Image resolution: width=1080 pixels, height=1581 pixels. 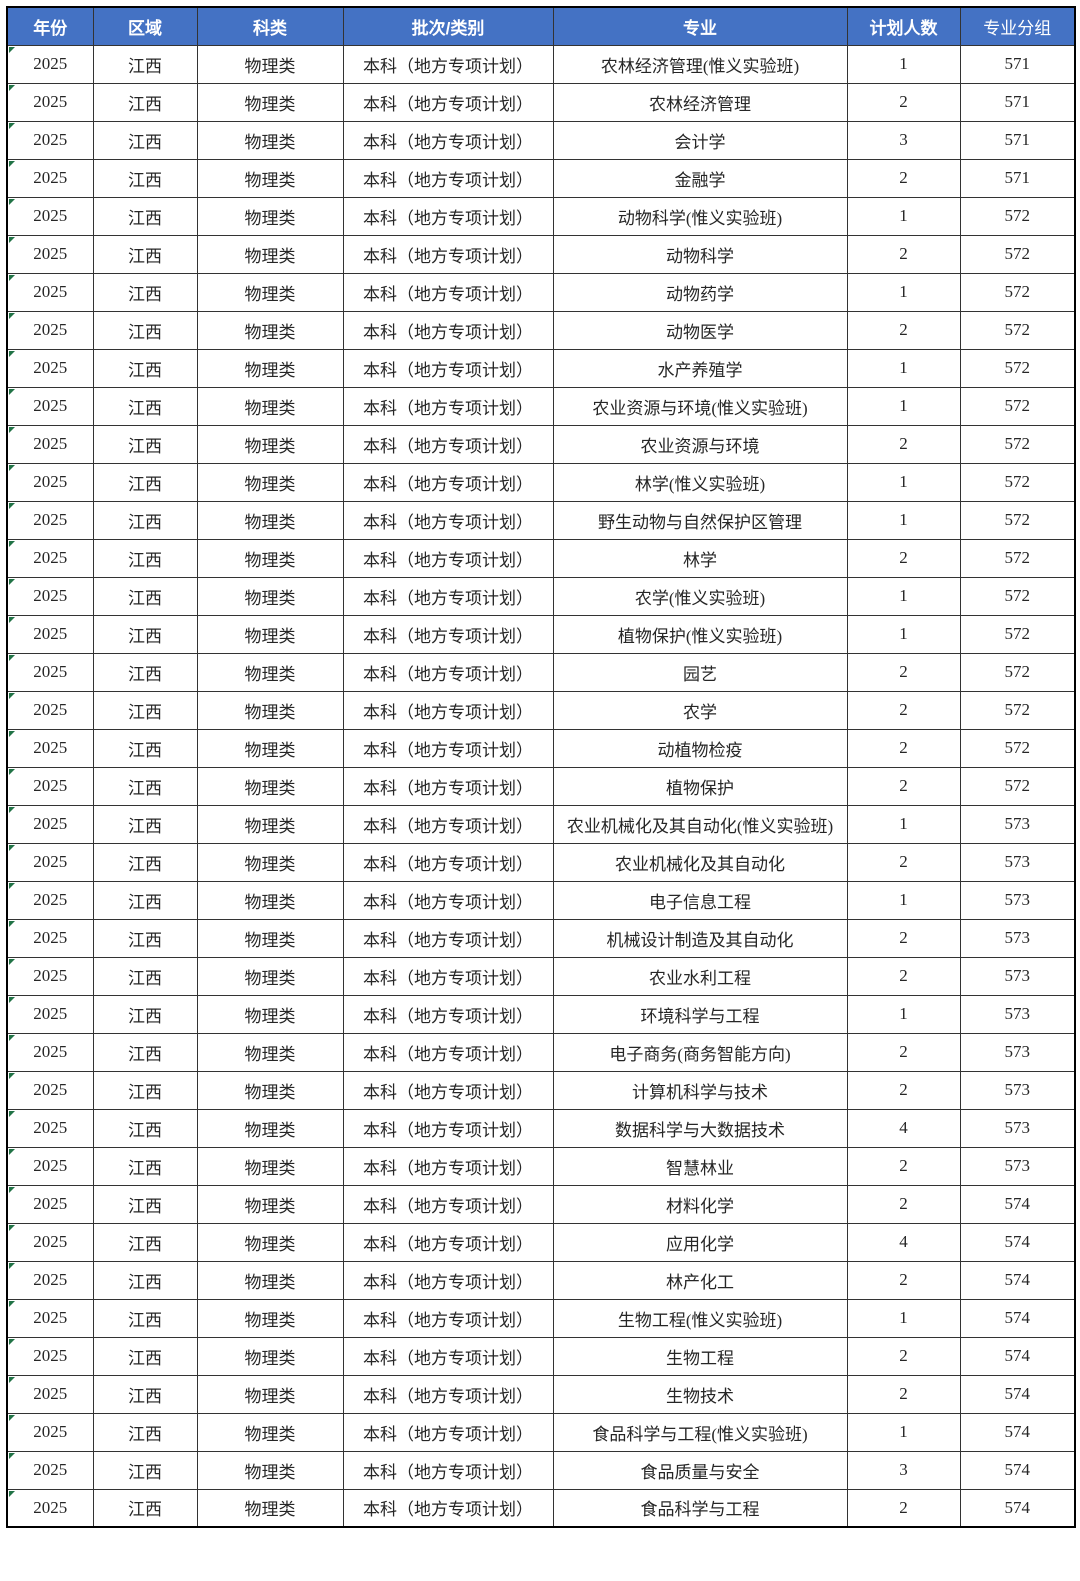 I want to click on major-cell: 食品科学与工程, so click(x=700, y=1508).